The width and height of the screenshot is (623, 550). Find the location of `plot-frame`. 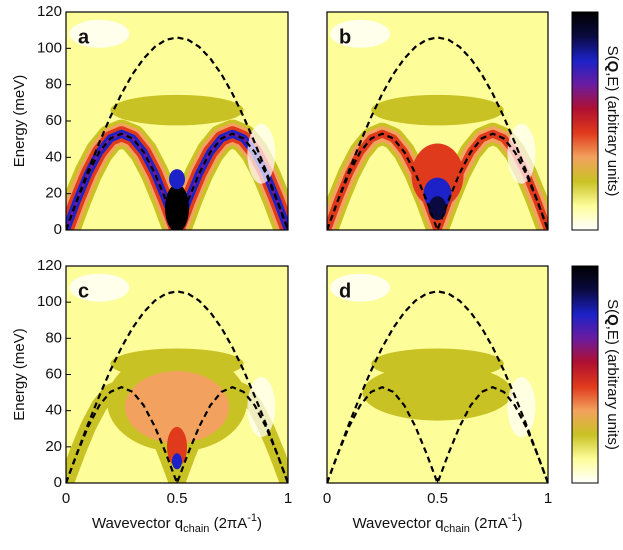

plot-frame is located at coordinates (437, 121).